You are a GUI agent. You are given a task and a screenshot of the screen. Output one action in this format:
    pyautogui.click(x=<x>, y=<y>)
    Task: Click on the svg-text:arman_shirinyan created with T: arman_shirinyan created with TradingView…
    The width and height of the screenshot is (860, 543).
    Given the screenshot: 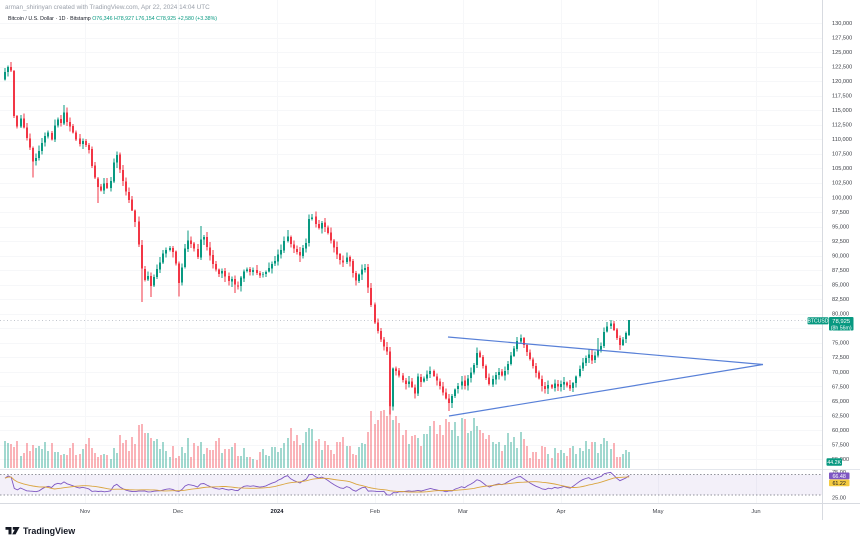 What is the action you would take?
    pyautogui.click(x=107, y=7)
    